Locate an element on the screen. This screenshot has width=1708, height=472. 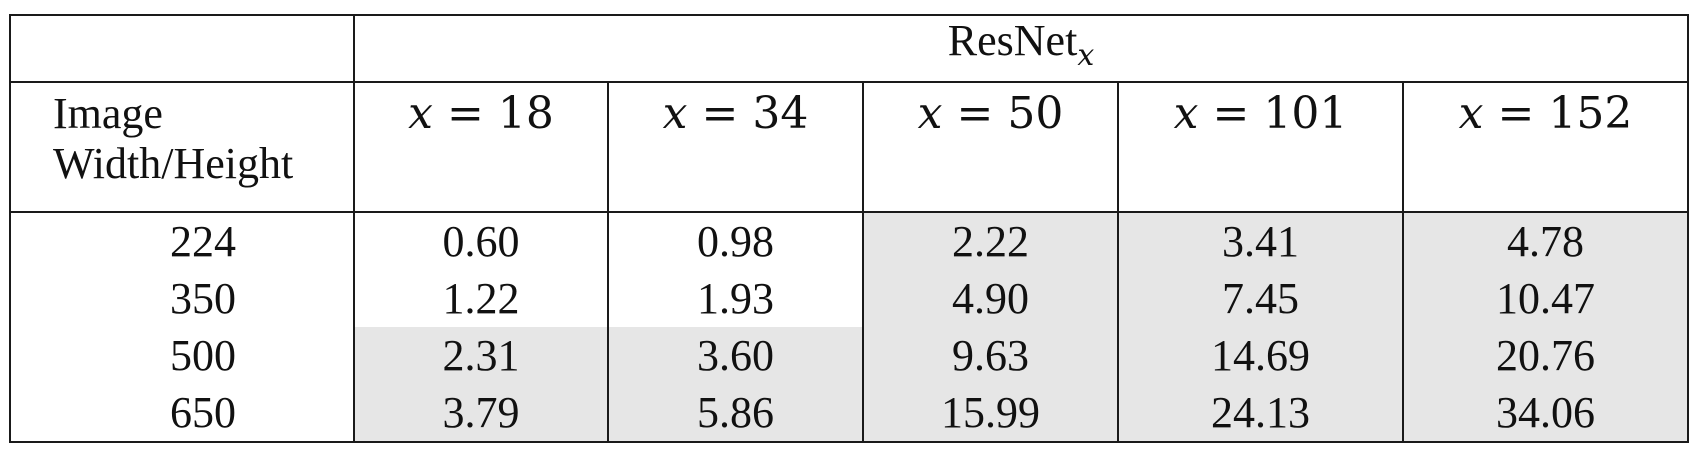
table-cell-shaded: 20.76 is located at coordinates (1545, 355).